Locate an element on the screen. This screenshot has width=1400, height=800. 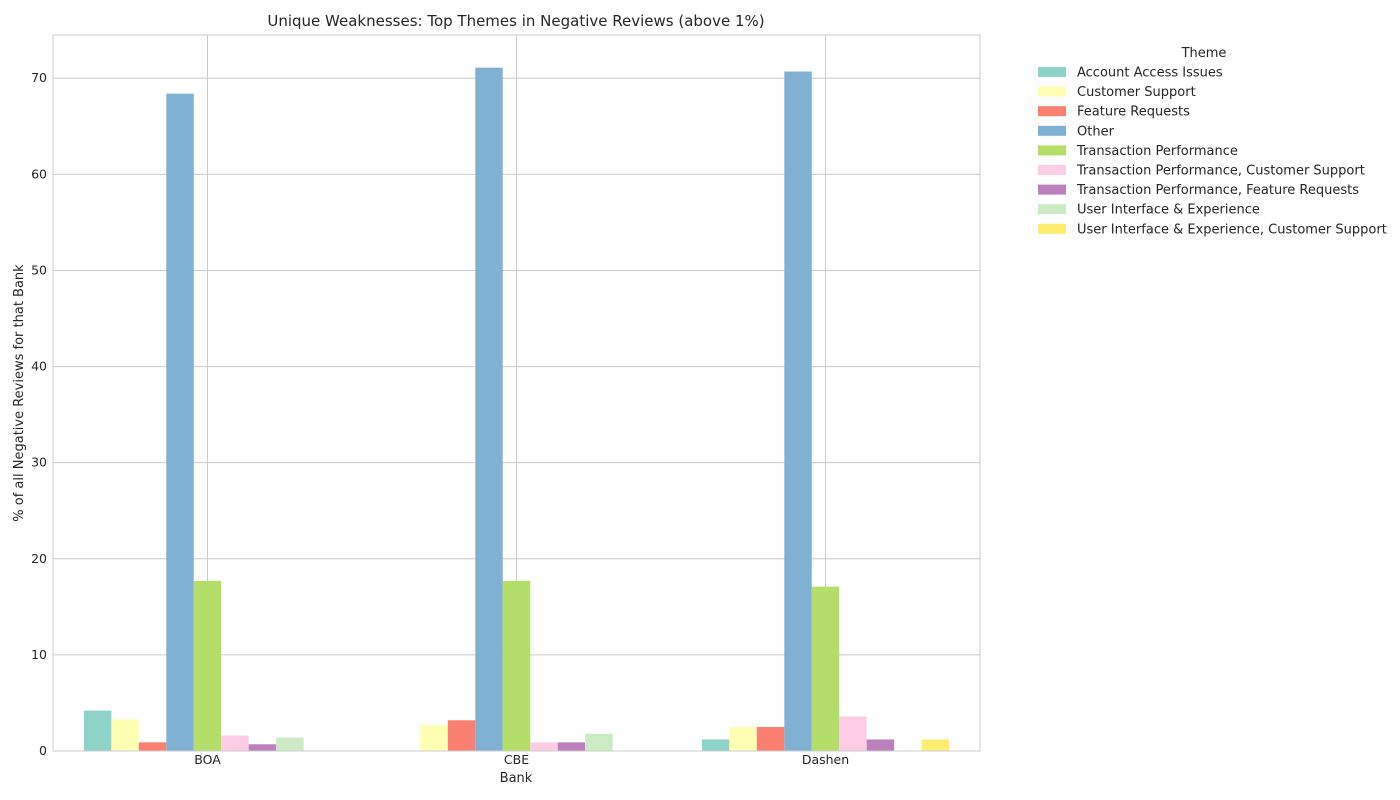
legend-label: Account Access Issues is located at coordinates (1150, 73).